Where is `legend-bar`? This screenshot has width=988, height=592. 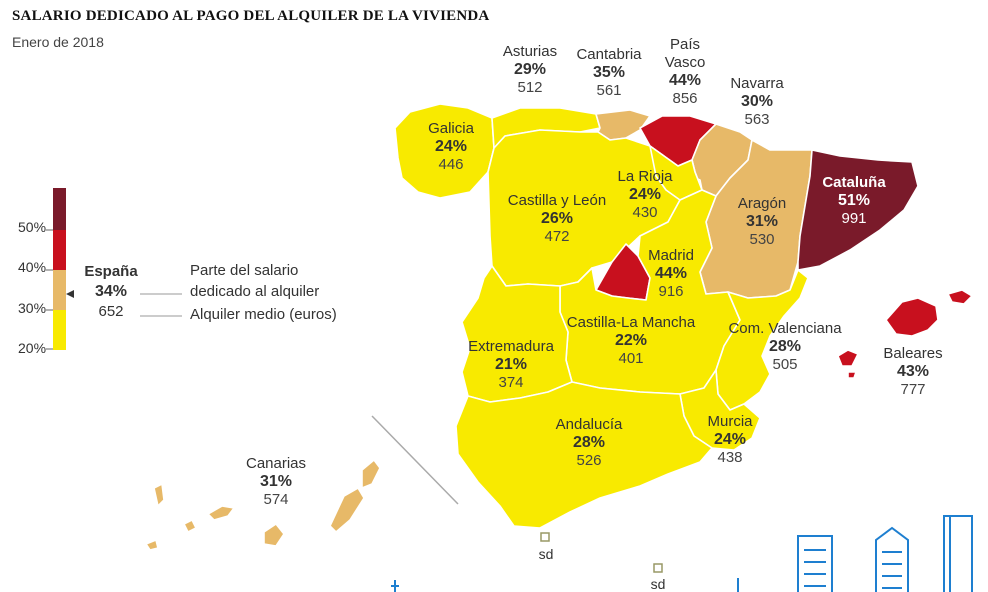 legend-bar is located at coordinates (114, 269).